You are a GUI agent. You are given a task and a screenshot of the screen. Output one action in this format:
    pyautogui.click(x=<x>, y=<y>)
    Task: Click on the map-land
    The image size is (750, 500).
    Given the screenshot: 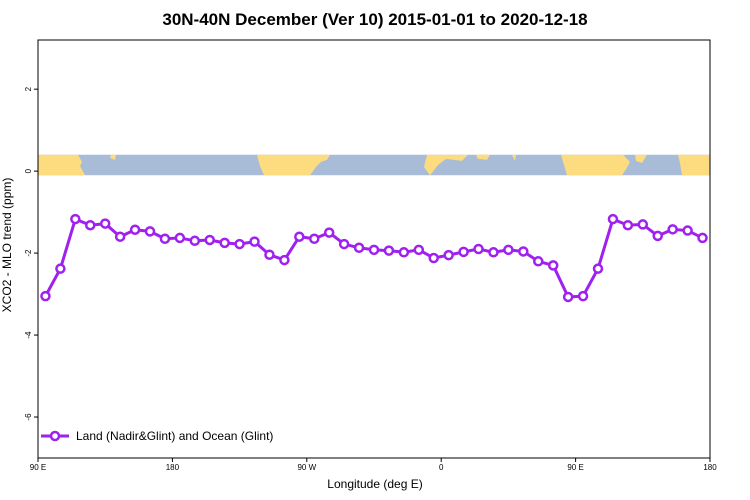 What is the action you would take?
    pyautogui.click(x=374, y=165)
    